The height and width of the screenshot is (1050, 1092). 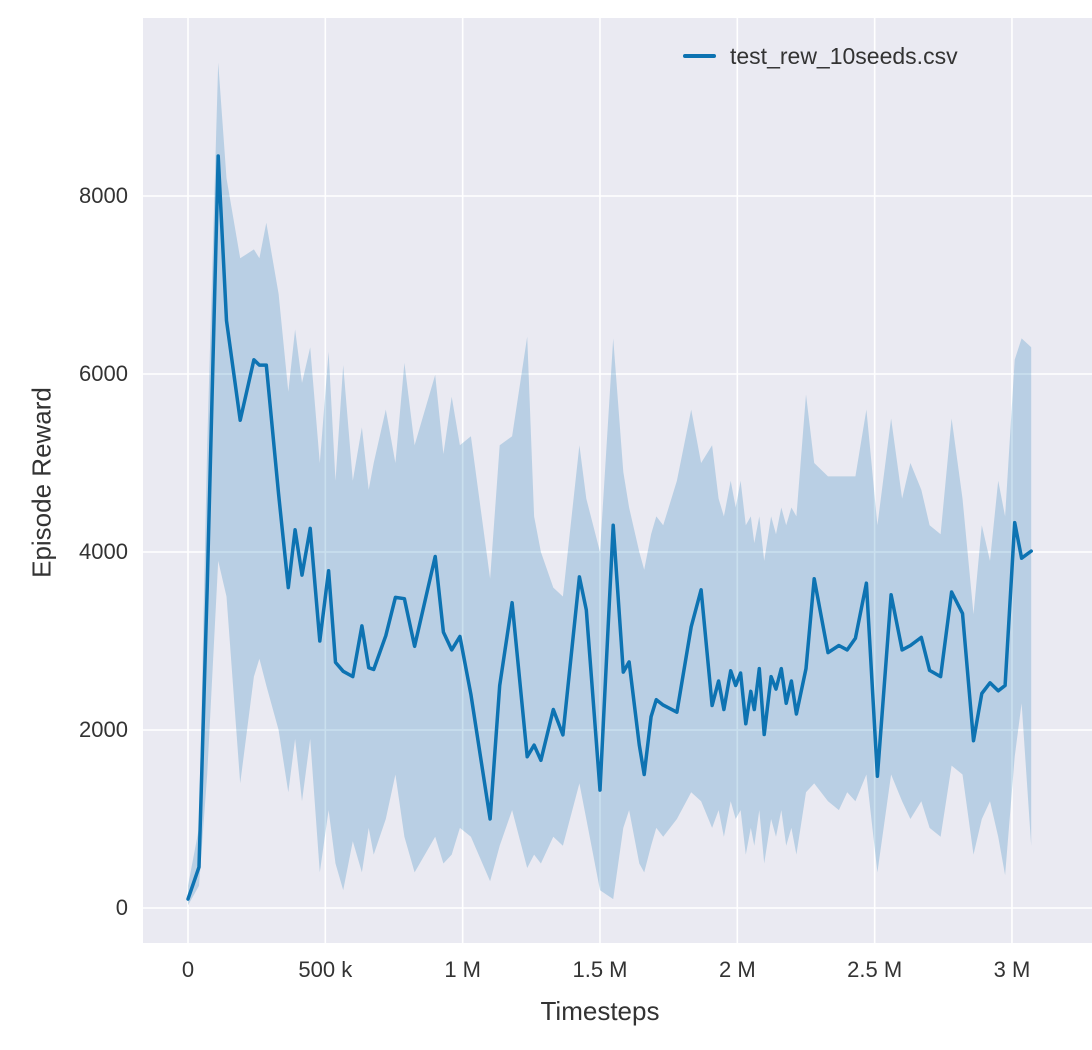 What do you see at coordinates (103, 373) in the screenshot?
I see `y-tick-6000: 6000` at bounding box center [103, 373].